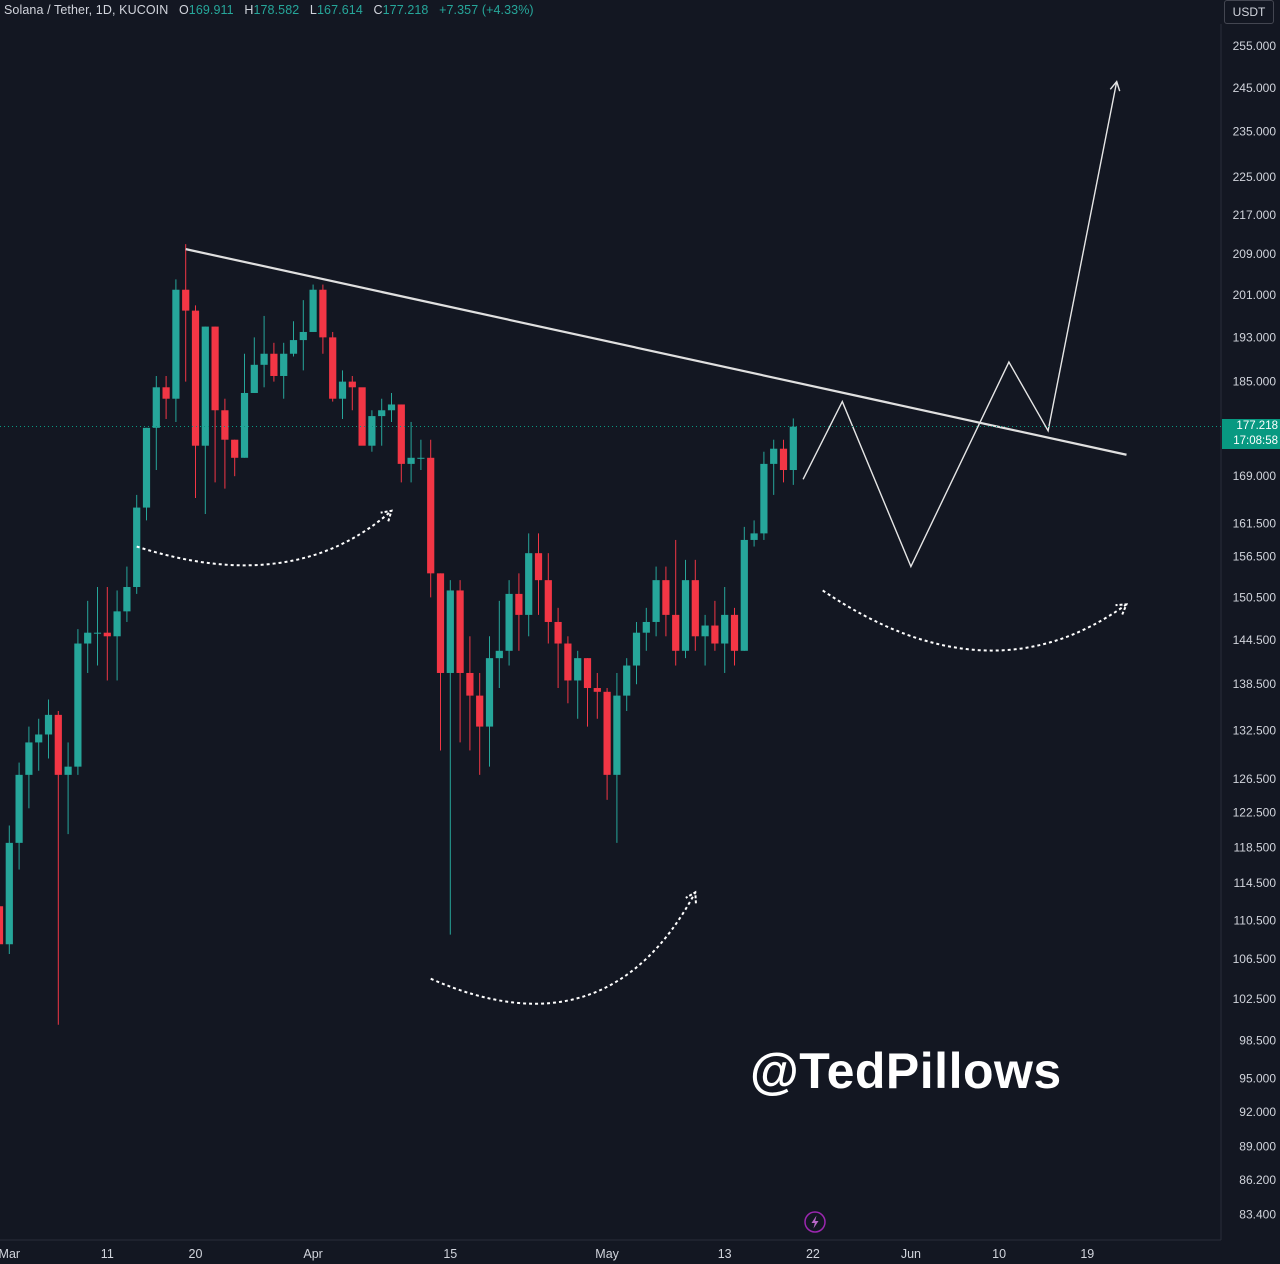 The height and width of the screenshot is (1264, 1280). Describe the element at coordinates (378, 10) in the screenshot. I see `close-label: C` at that location.